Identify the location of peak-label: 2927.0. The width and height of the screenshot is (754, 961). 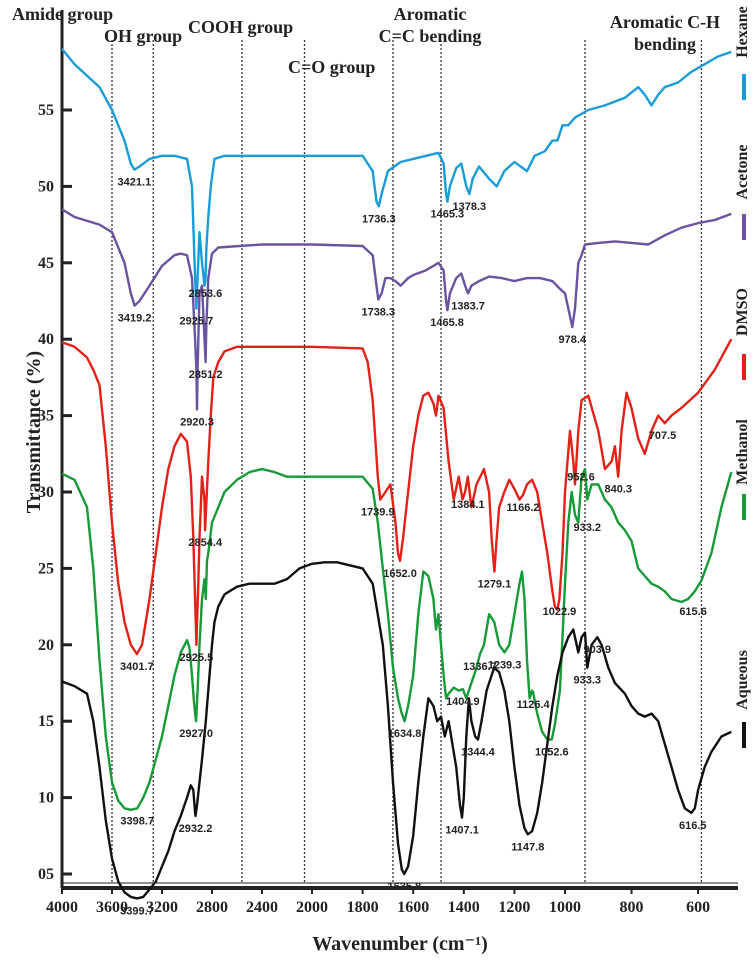
(196, 734).